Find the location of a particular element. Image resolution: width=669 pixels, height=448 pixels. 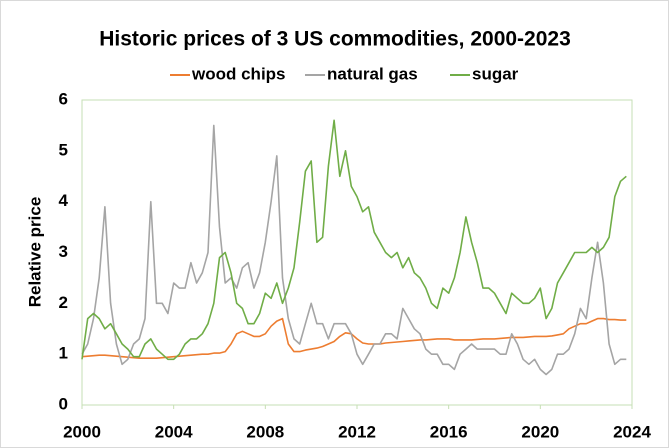

x-tick-label: 2016 is located at coordinates (449, 431).